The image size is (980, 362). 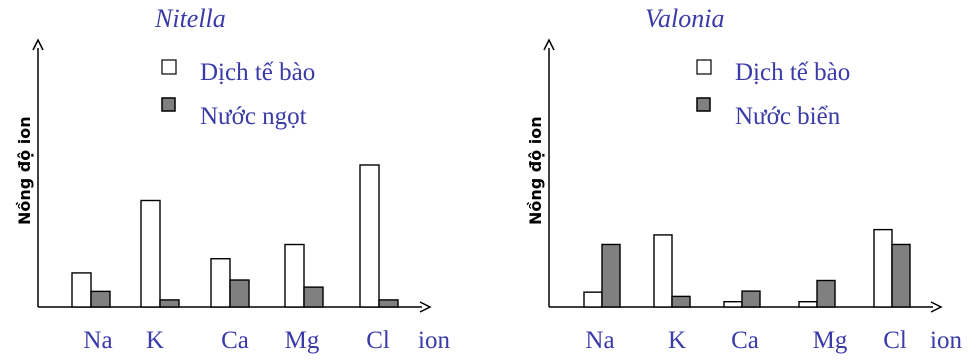 What do you see at coordinates (788, 116) in the screenshot?
I see `legend-sea-water: Nước biển` at bounding box center [788, 116].